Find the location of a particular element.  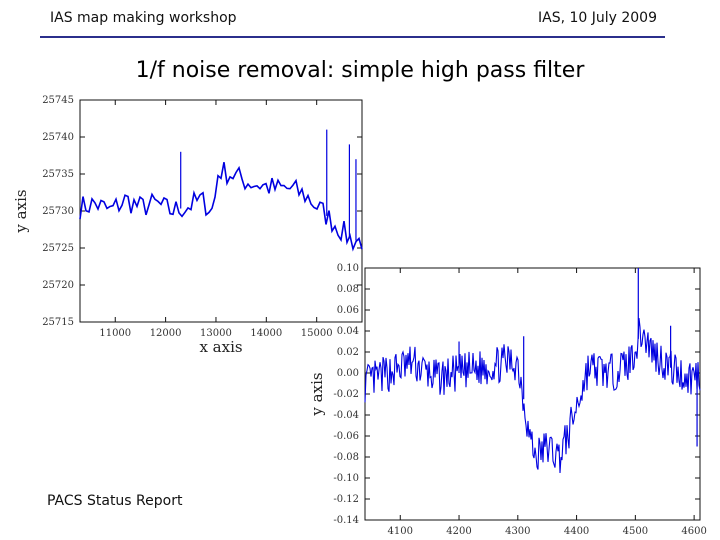

p2-y-tick-label: 0.06 is located at coordinates (348, 310).